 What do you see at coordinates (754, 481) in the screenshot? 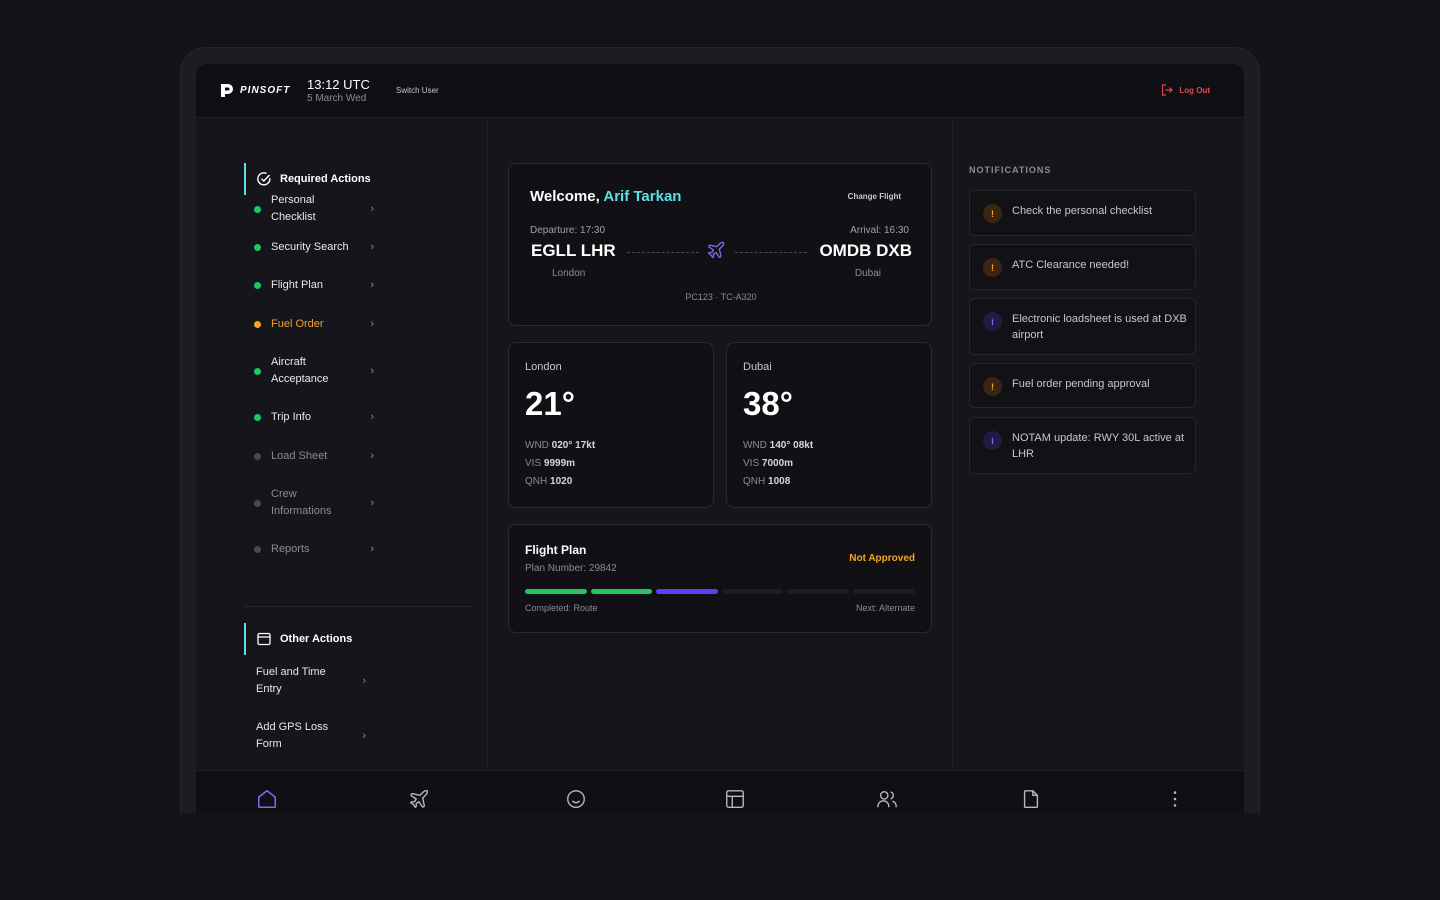
I see `qnh-label: QNH` at bounding box center [754, 481].